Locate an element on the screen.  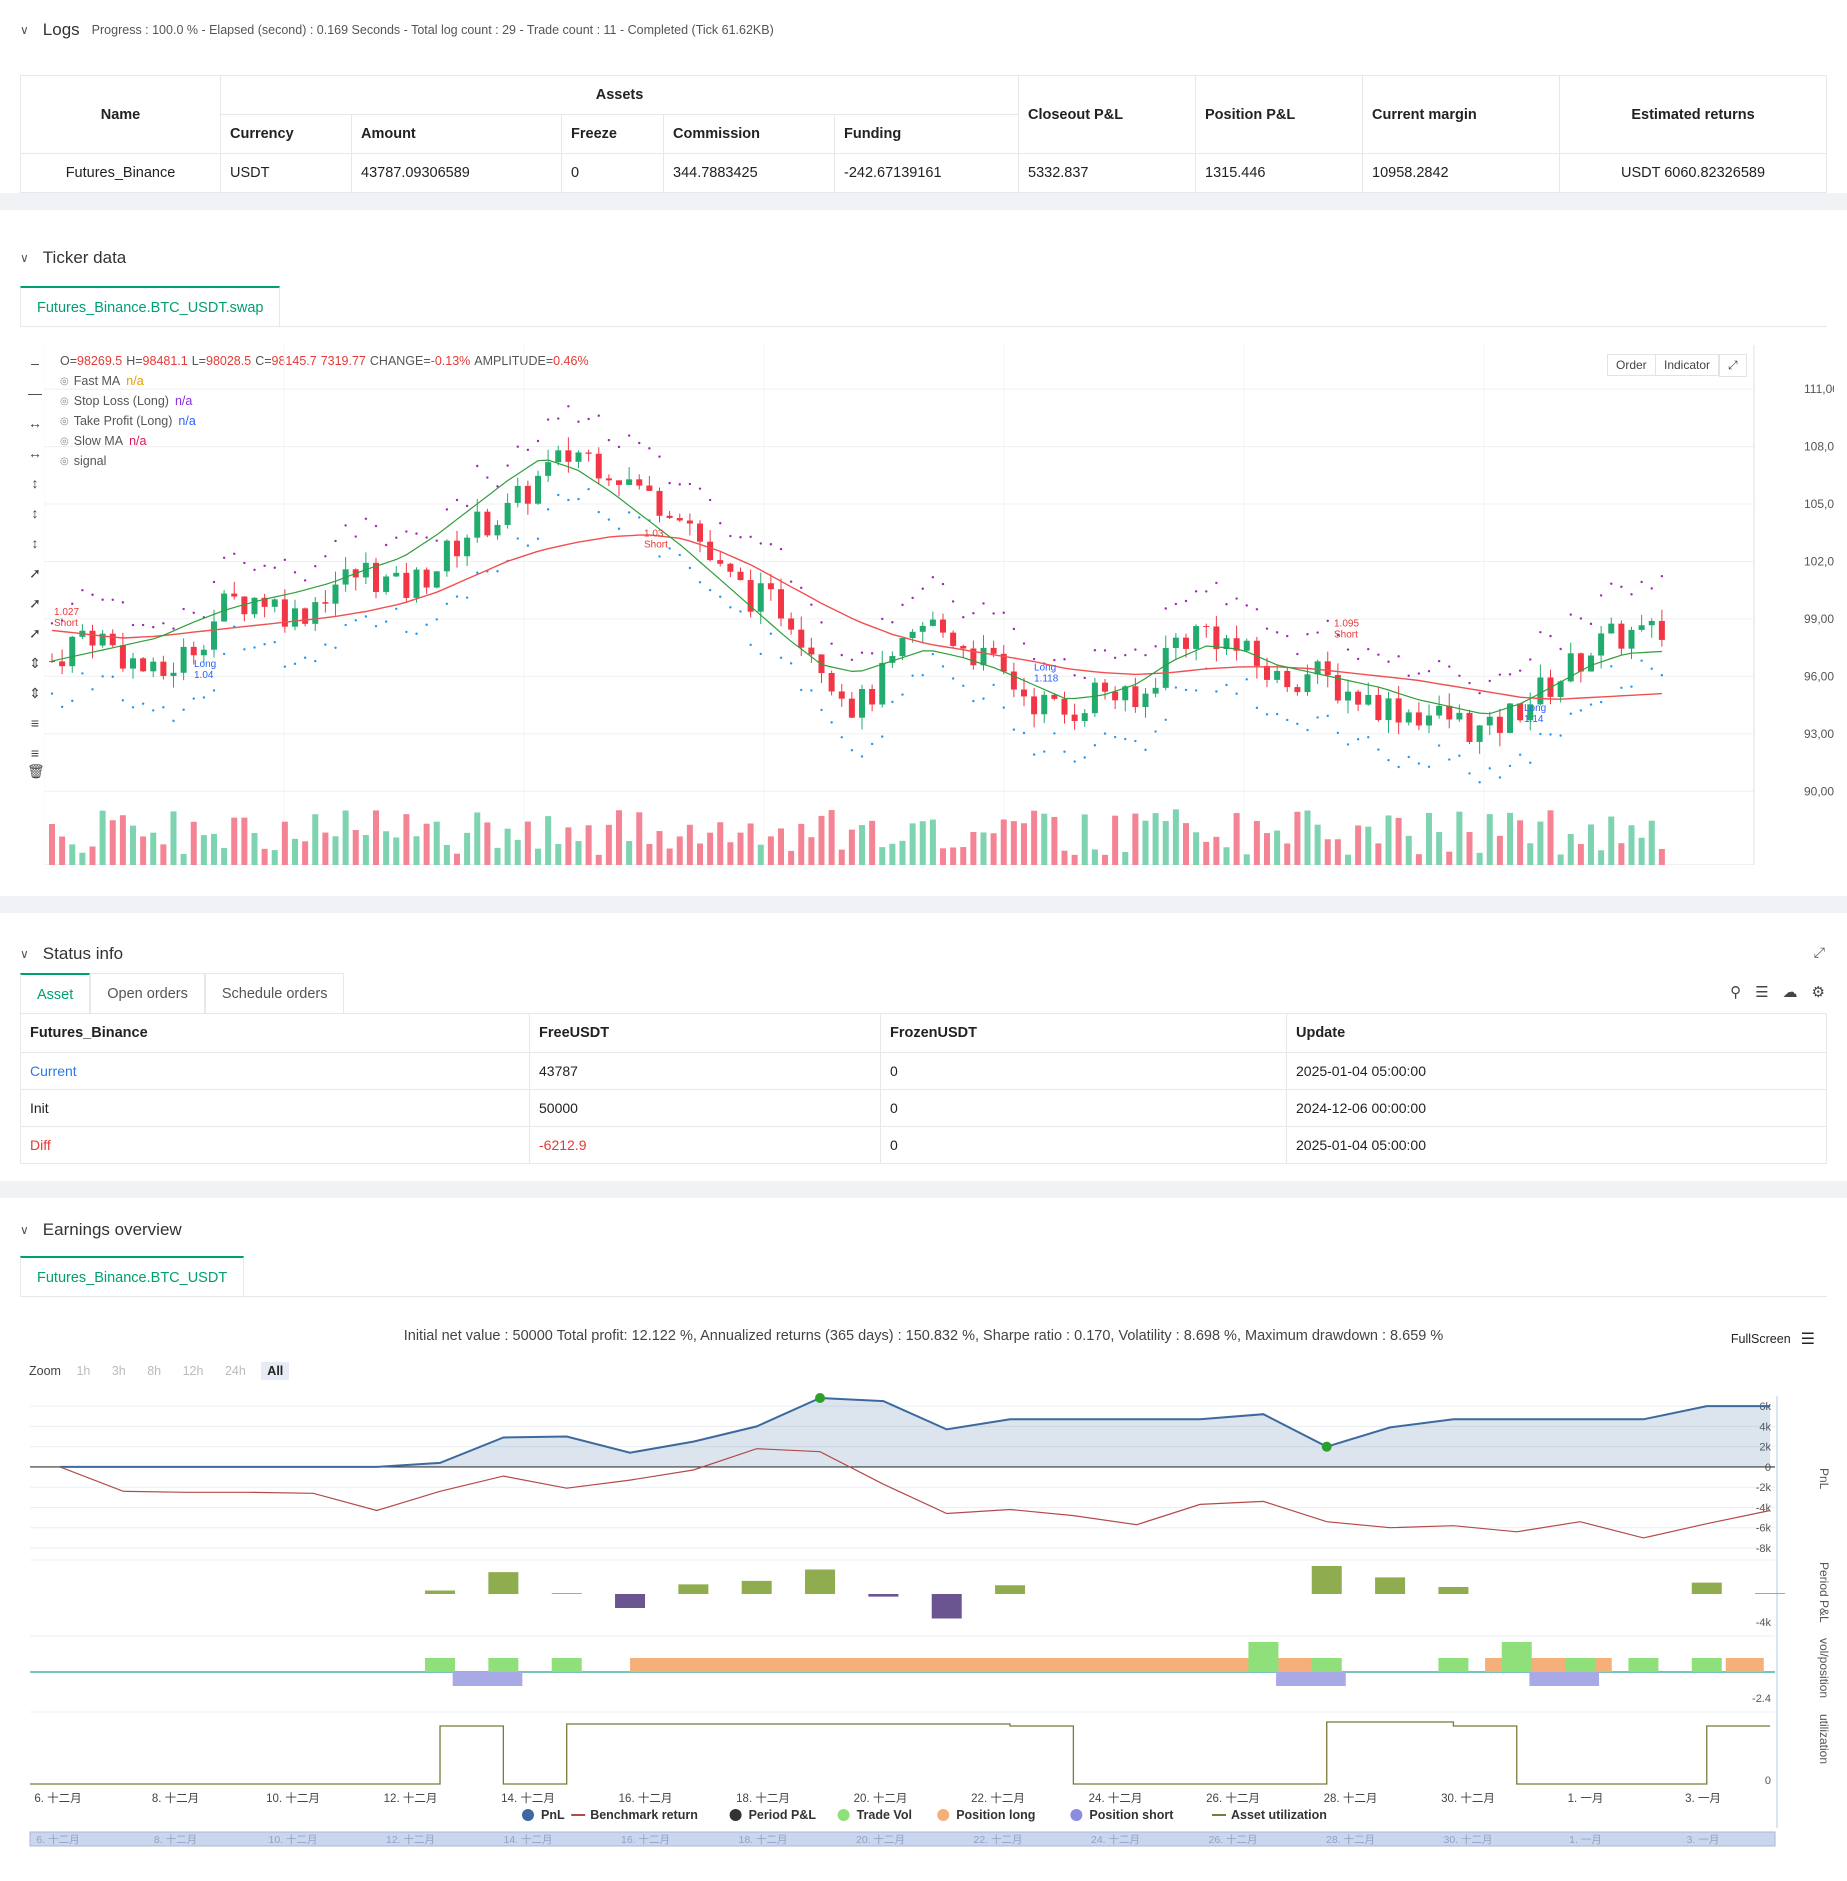
status-header: ∨ Status info is located at coordinates (71, 954).